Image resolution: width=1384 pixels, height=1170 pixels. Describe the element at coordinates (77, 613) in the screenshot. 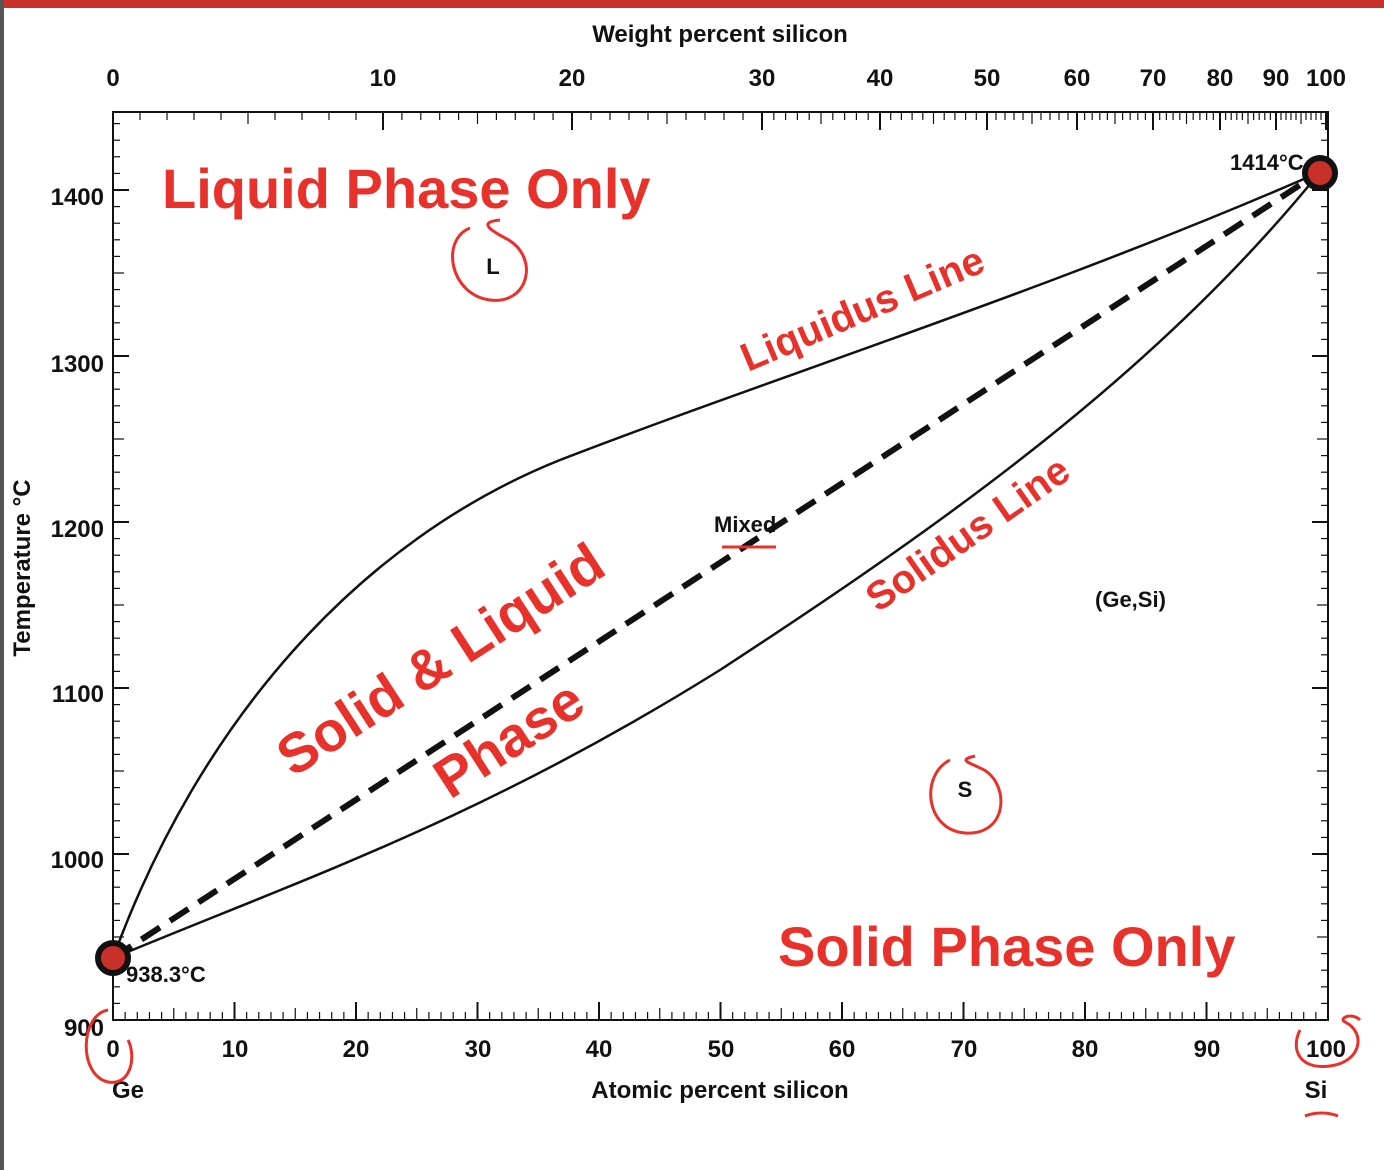

I see `left-tick-labels: 900 1000 1100 1200 1300 1400` at that location.